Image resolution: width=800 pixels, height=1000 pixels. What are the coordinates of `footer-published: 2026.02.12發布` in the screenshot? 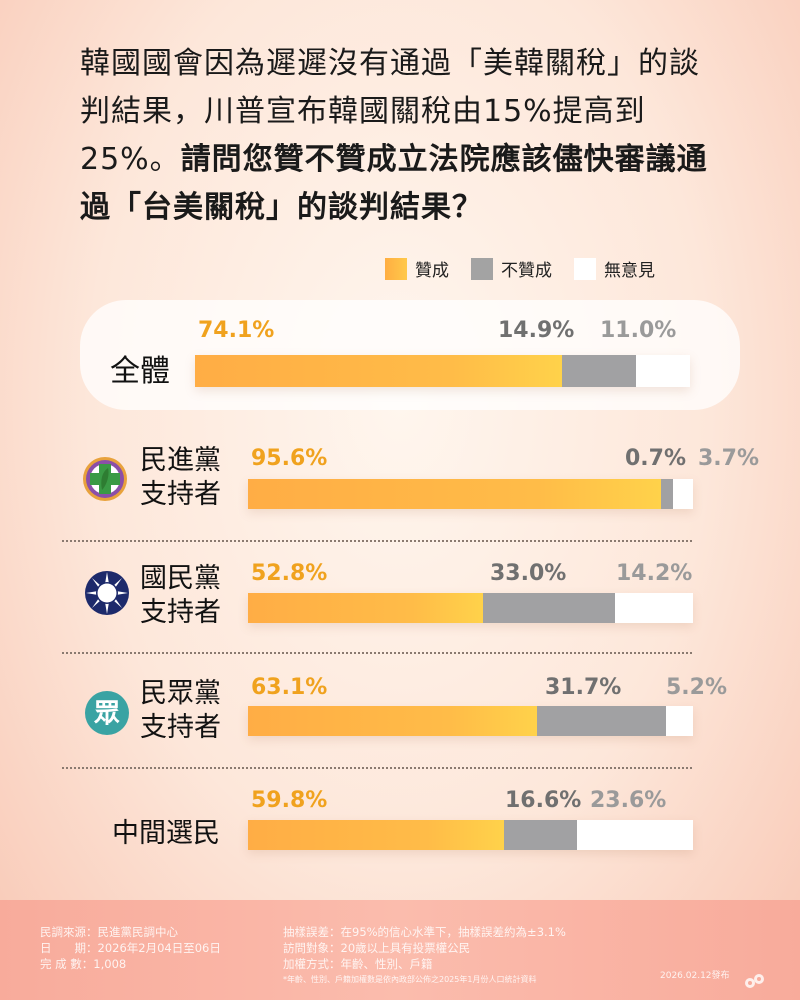 It's located at (695, 976).